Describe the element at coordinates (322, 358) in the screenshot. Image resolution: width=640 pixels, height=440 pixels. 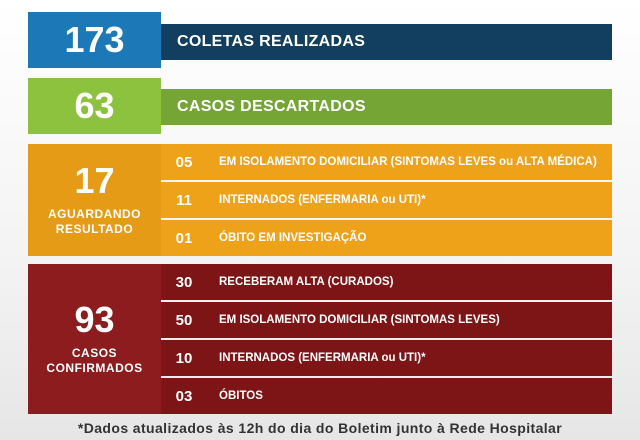
I see `confirmados-row-text: INTERNADOS (ENFERMARIA ou UTI)*` at that location.